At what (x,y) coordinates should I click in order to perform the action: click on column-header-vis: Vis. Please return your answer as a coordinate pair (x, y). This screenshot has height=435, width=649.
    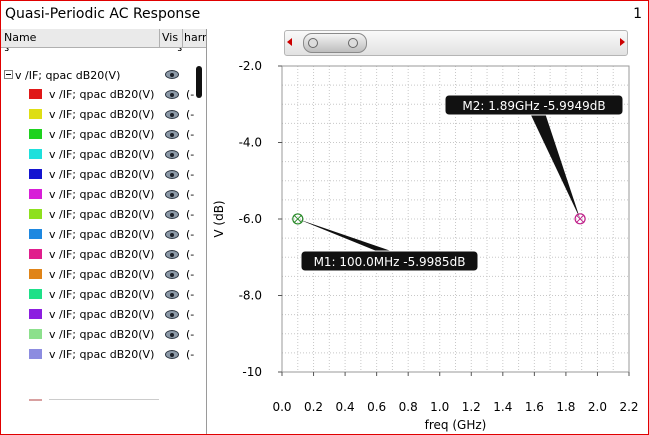
    Looking at the image, I should click on (170, 37).